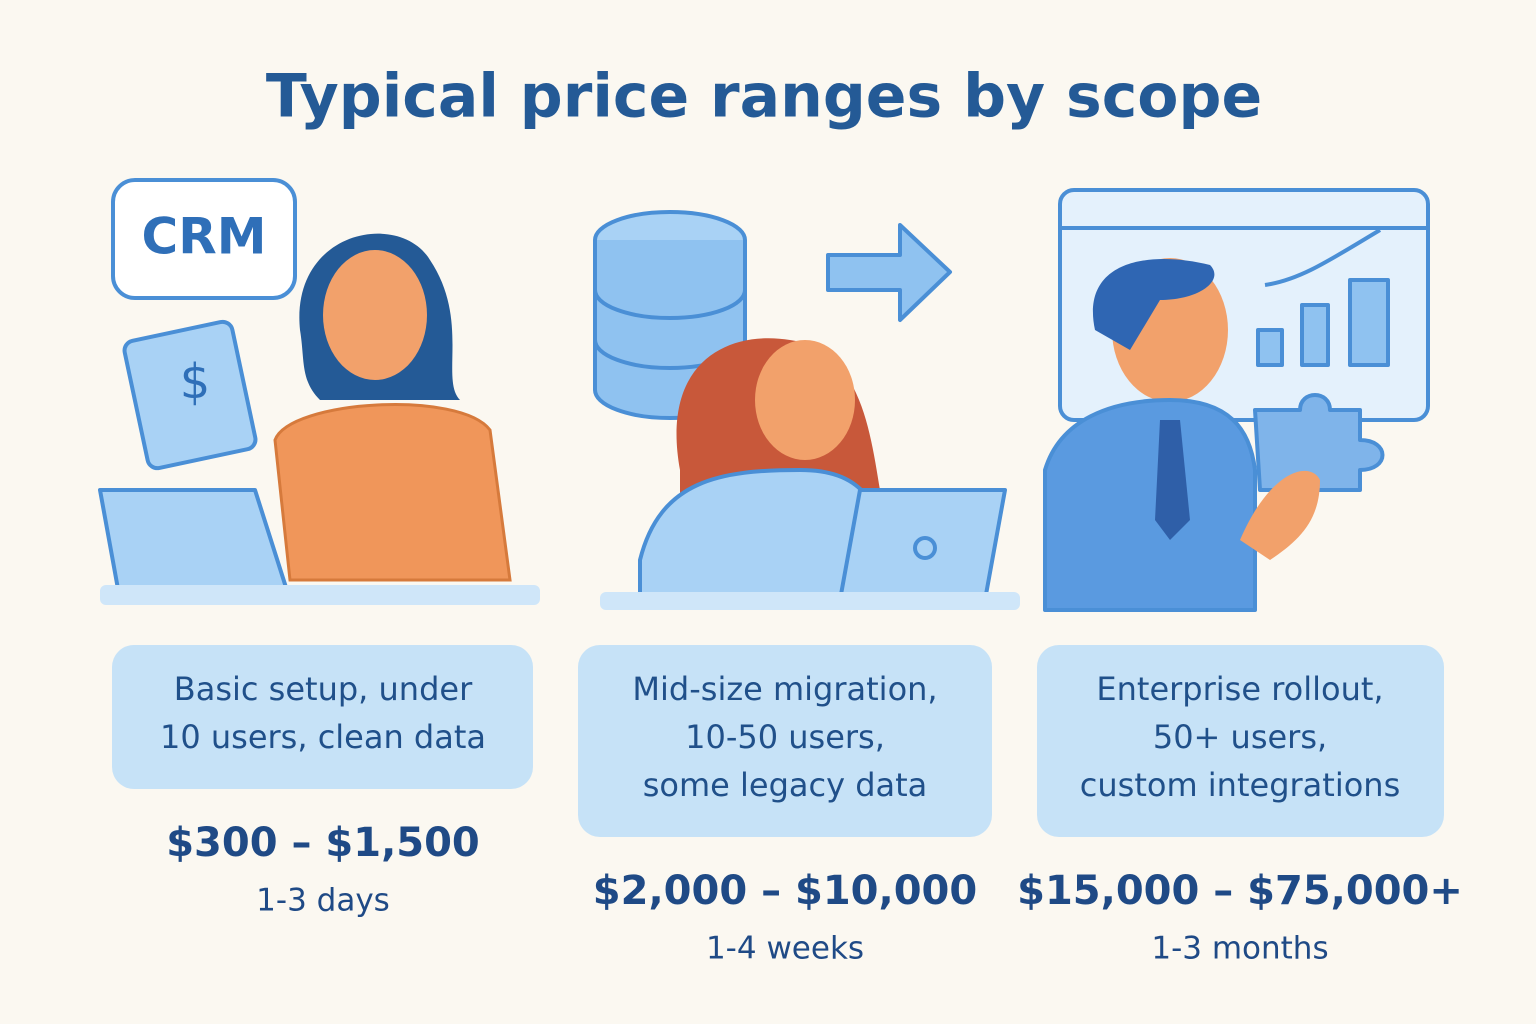  What do you see at coordinates (1236, 400) in the screenshot?
I see `illustration-enterprise` at bounding box center [1236, 400].